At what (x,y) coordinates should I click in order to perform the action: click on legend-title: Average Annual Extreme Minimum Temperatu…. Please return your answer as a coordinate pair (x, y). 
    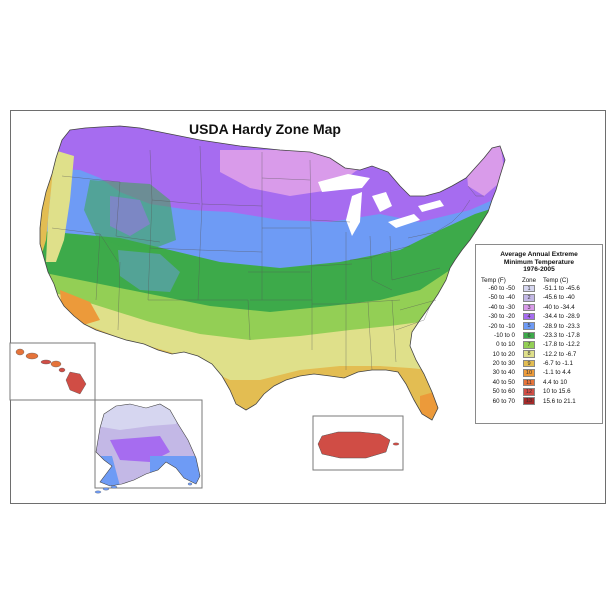
    Looking at the image, I should click on (539, 262).